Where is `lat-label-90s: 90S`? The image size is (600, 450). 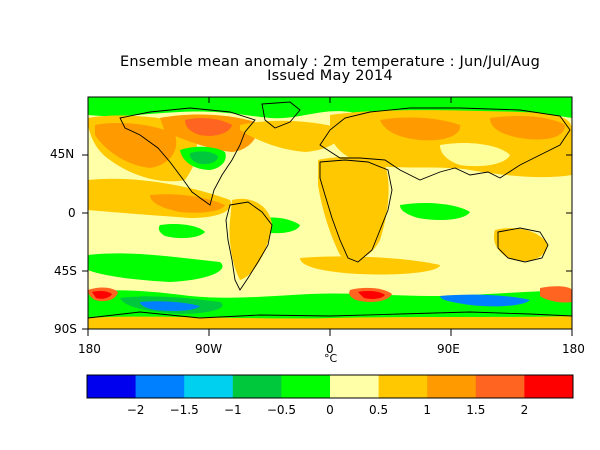
lat-label-90s: 90S is located at coordinates (65, 329).